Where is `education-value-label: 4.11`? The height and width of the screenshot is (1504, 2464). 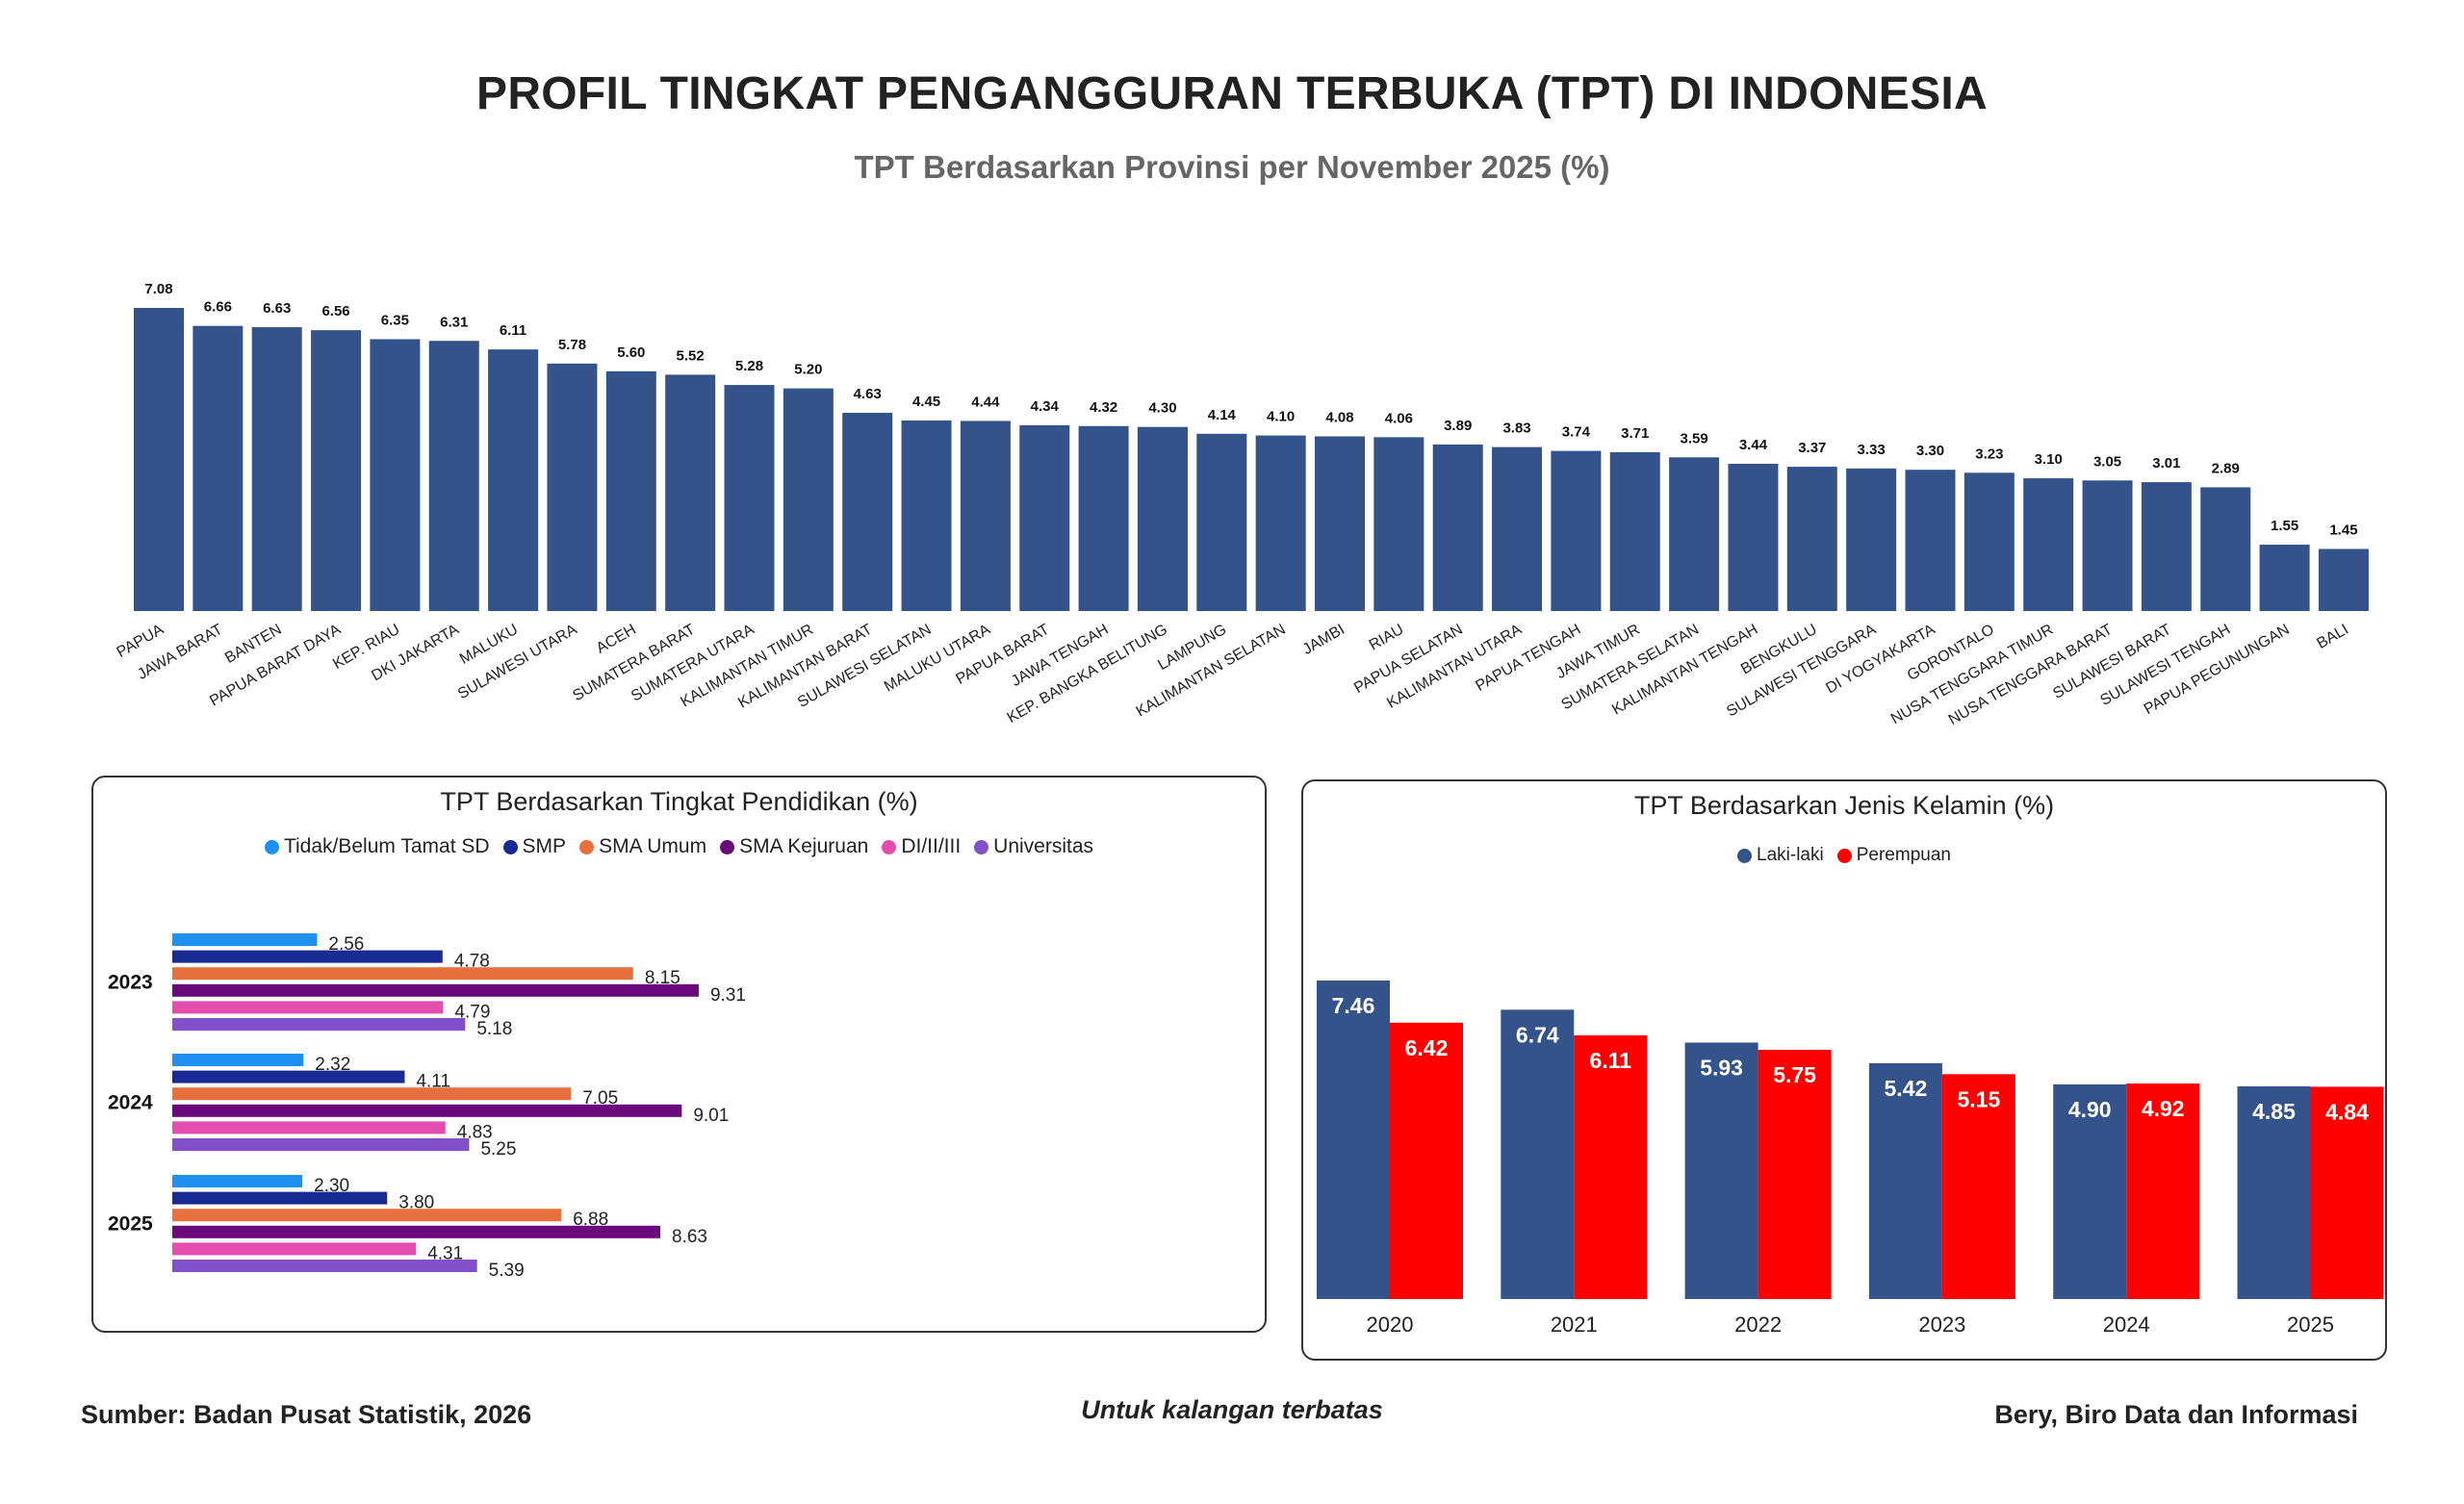 education-value-label: 4.11 is located at coordinates (433, 1082).